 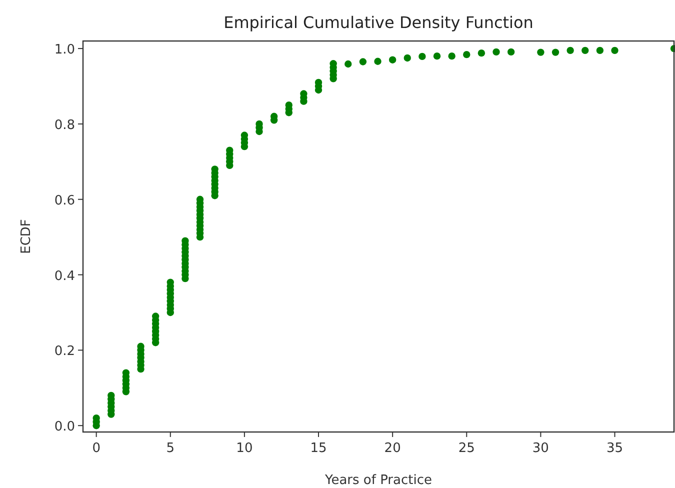 I want to click on x-tick-label: 5, so click(x=170, y=448).